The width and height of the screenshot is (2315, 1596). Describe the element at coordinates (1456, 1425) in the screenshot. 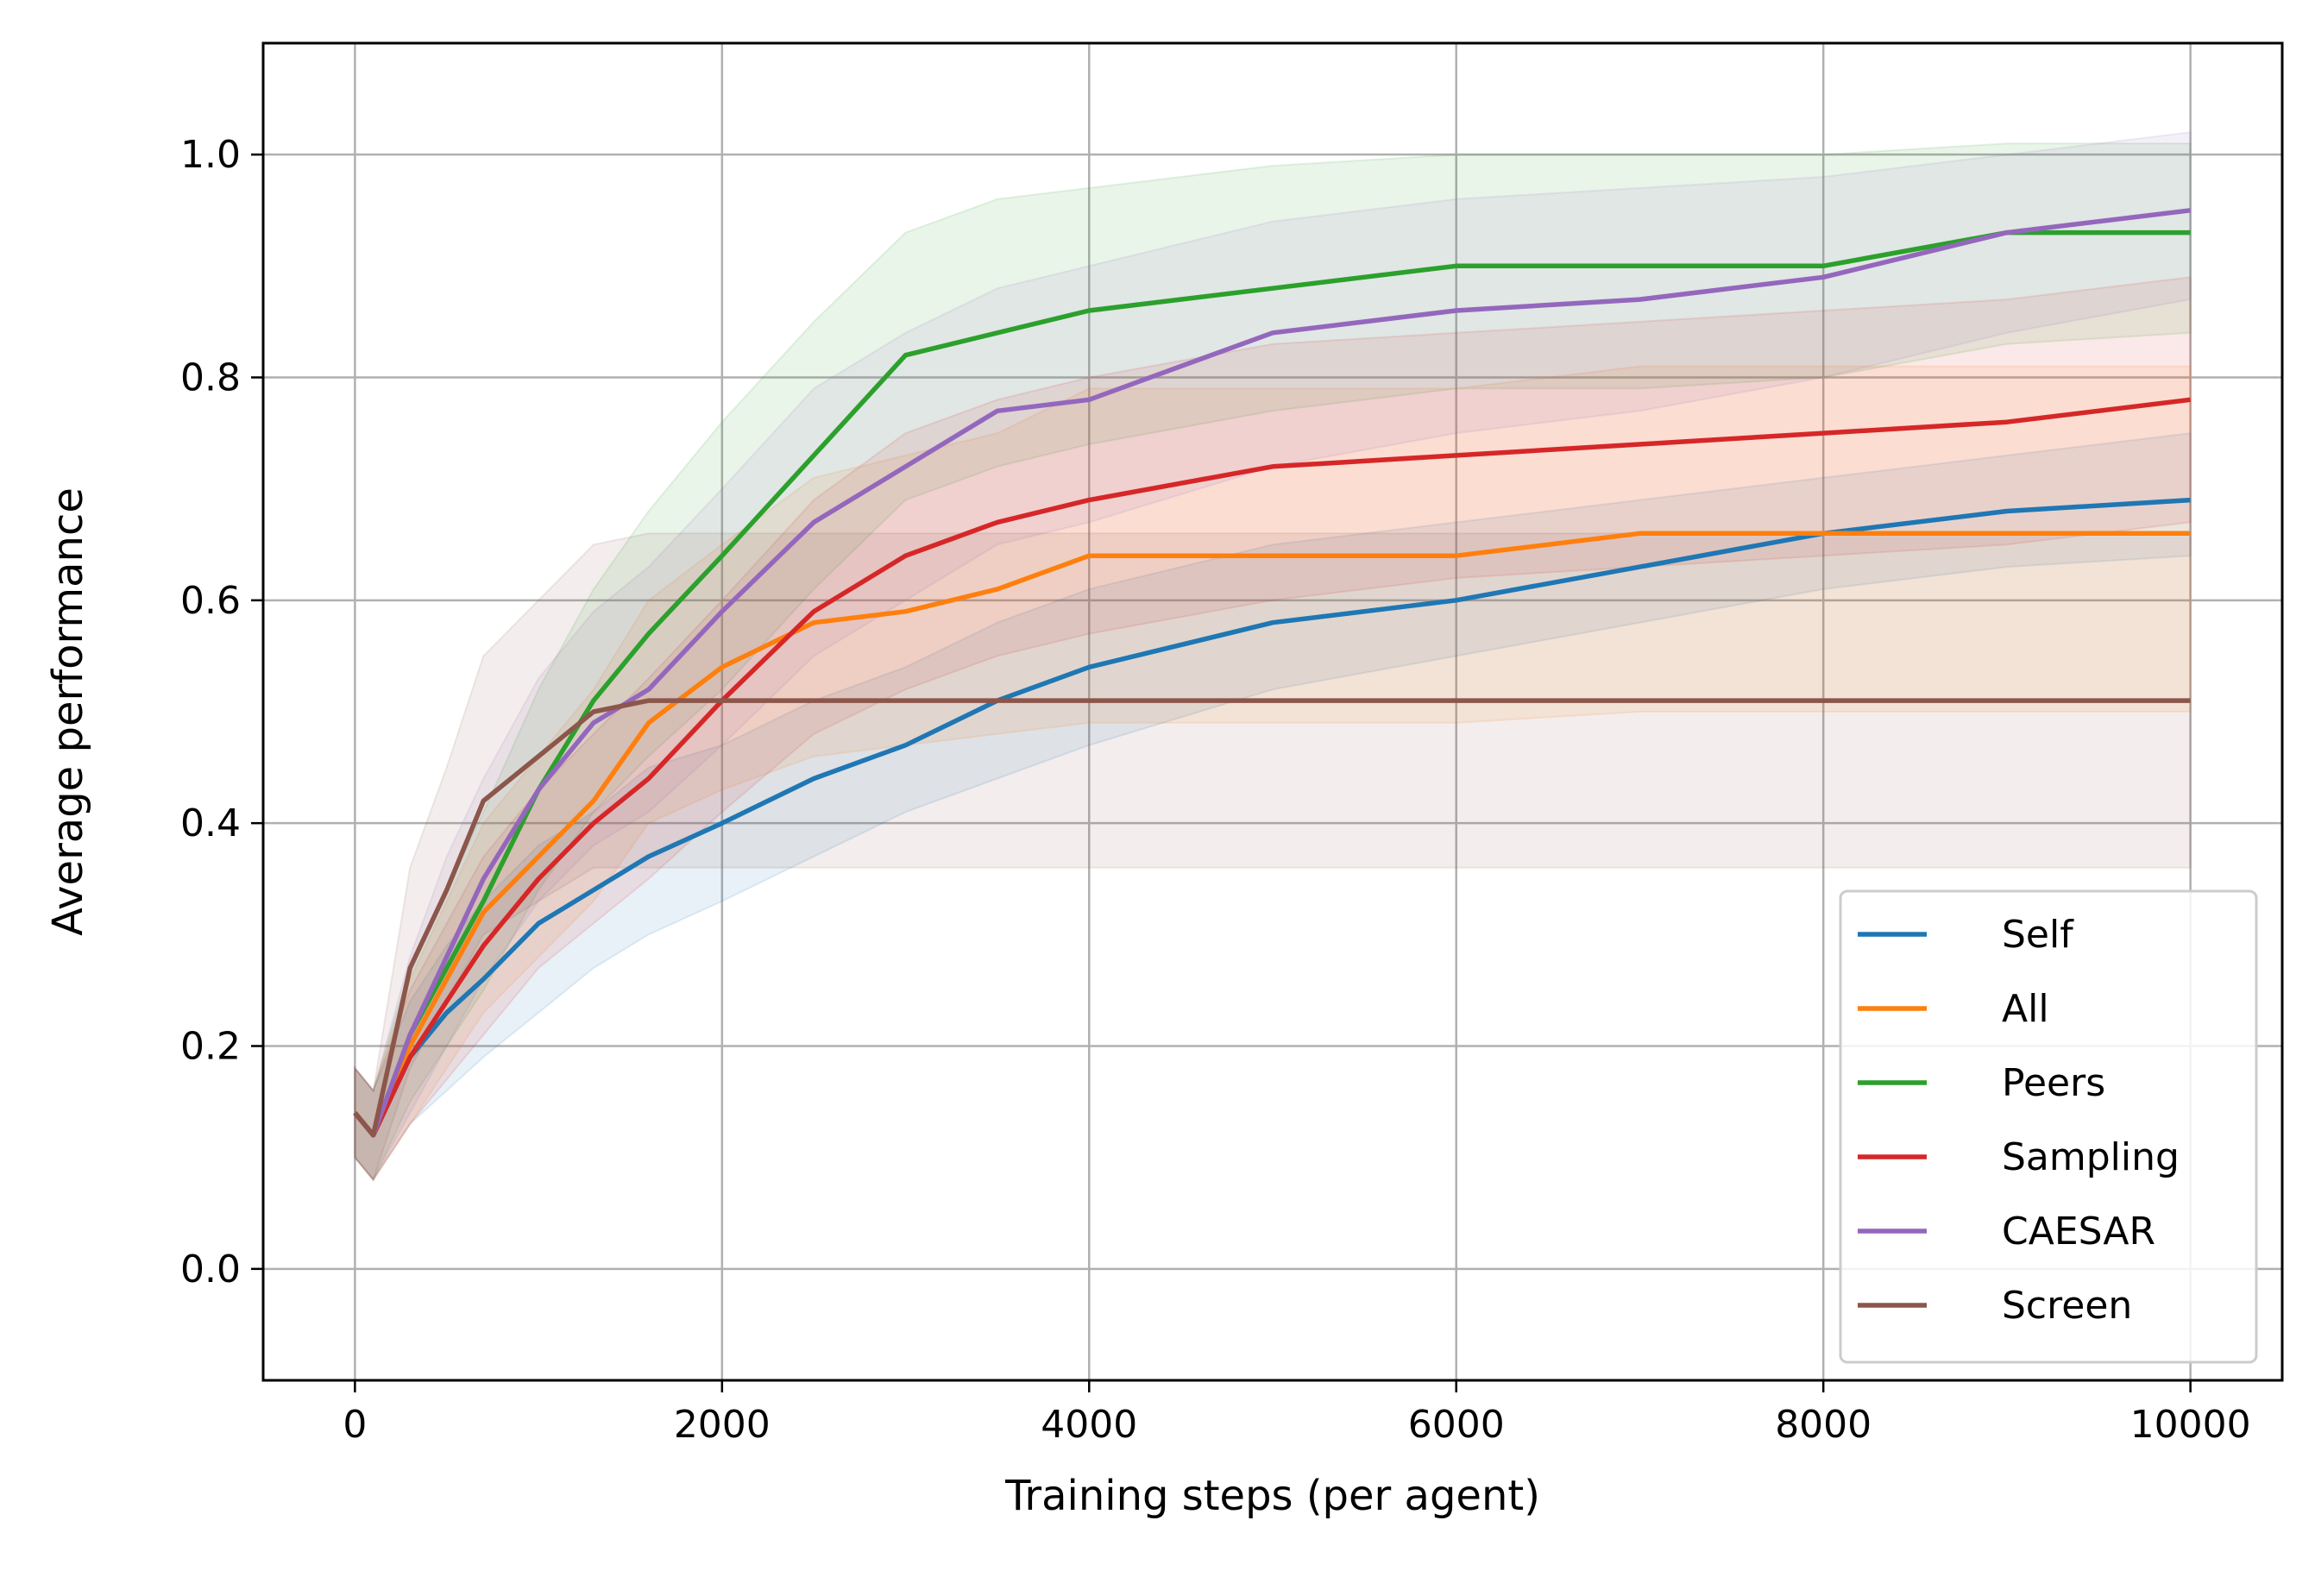

I see `x-tick-label: 6000` at that location.